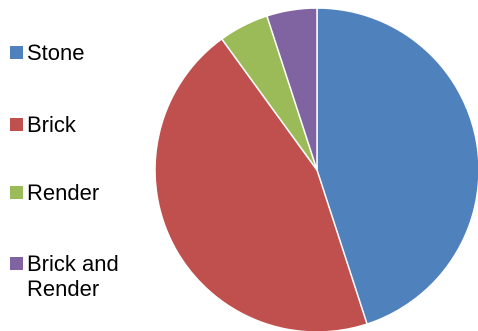  What do you see at coordinates (51, 124) in the screenshot?
I see `legend-label-brick: Brick` at bounding box center [51, 124].